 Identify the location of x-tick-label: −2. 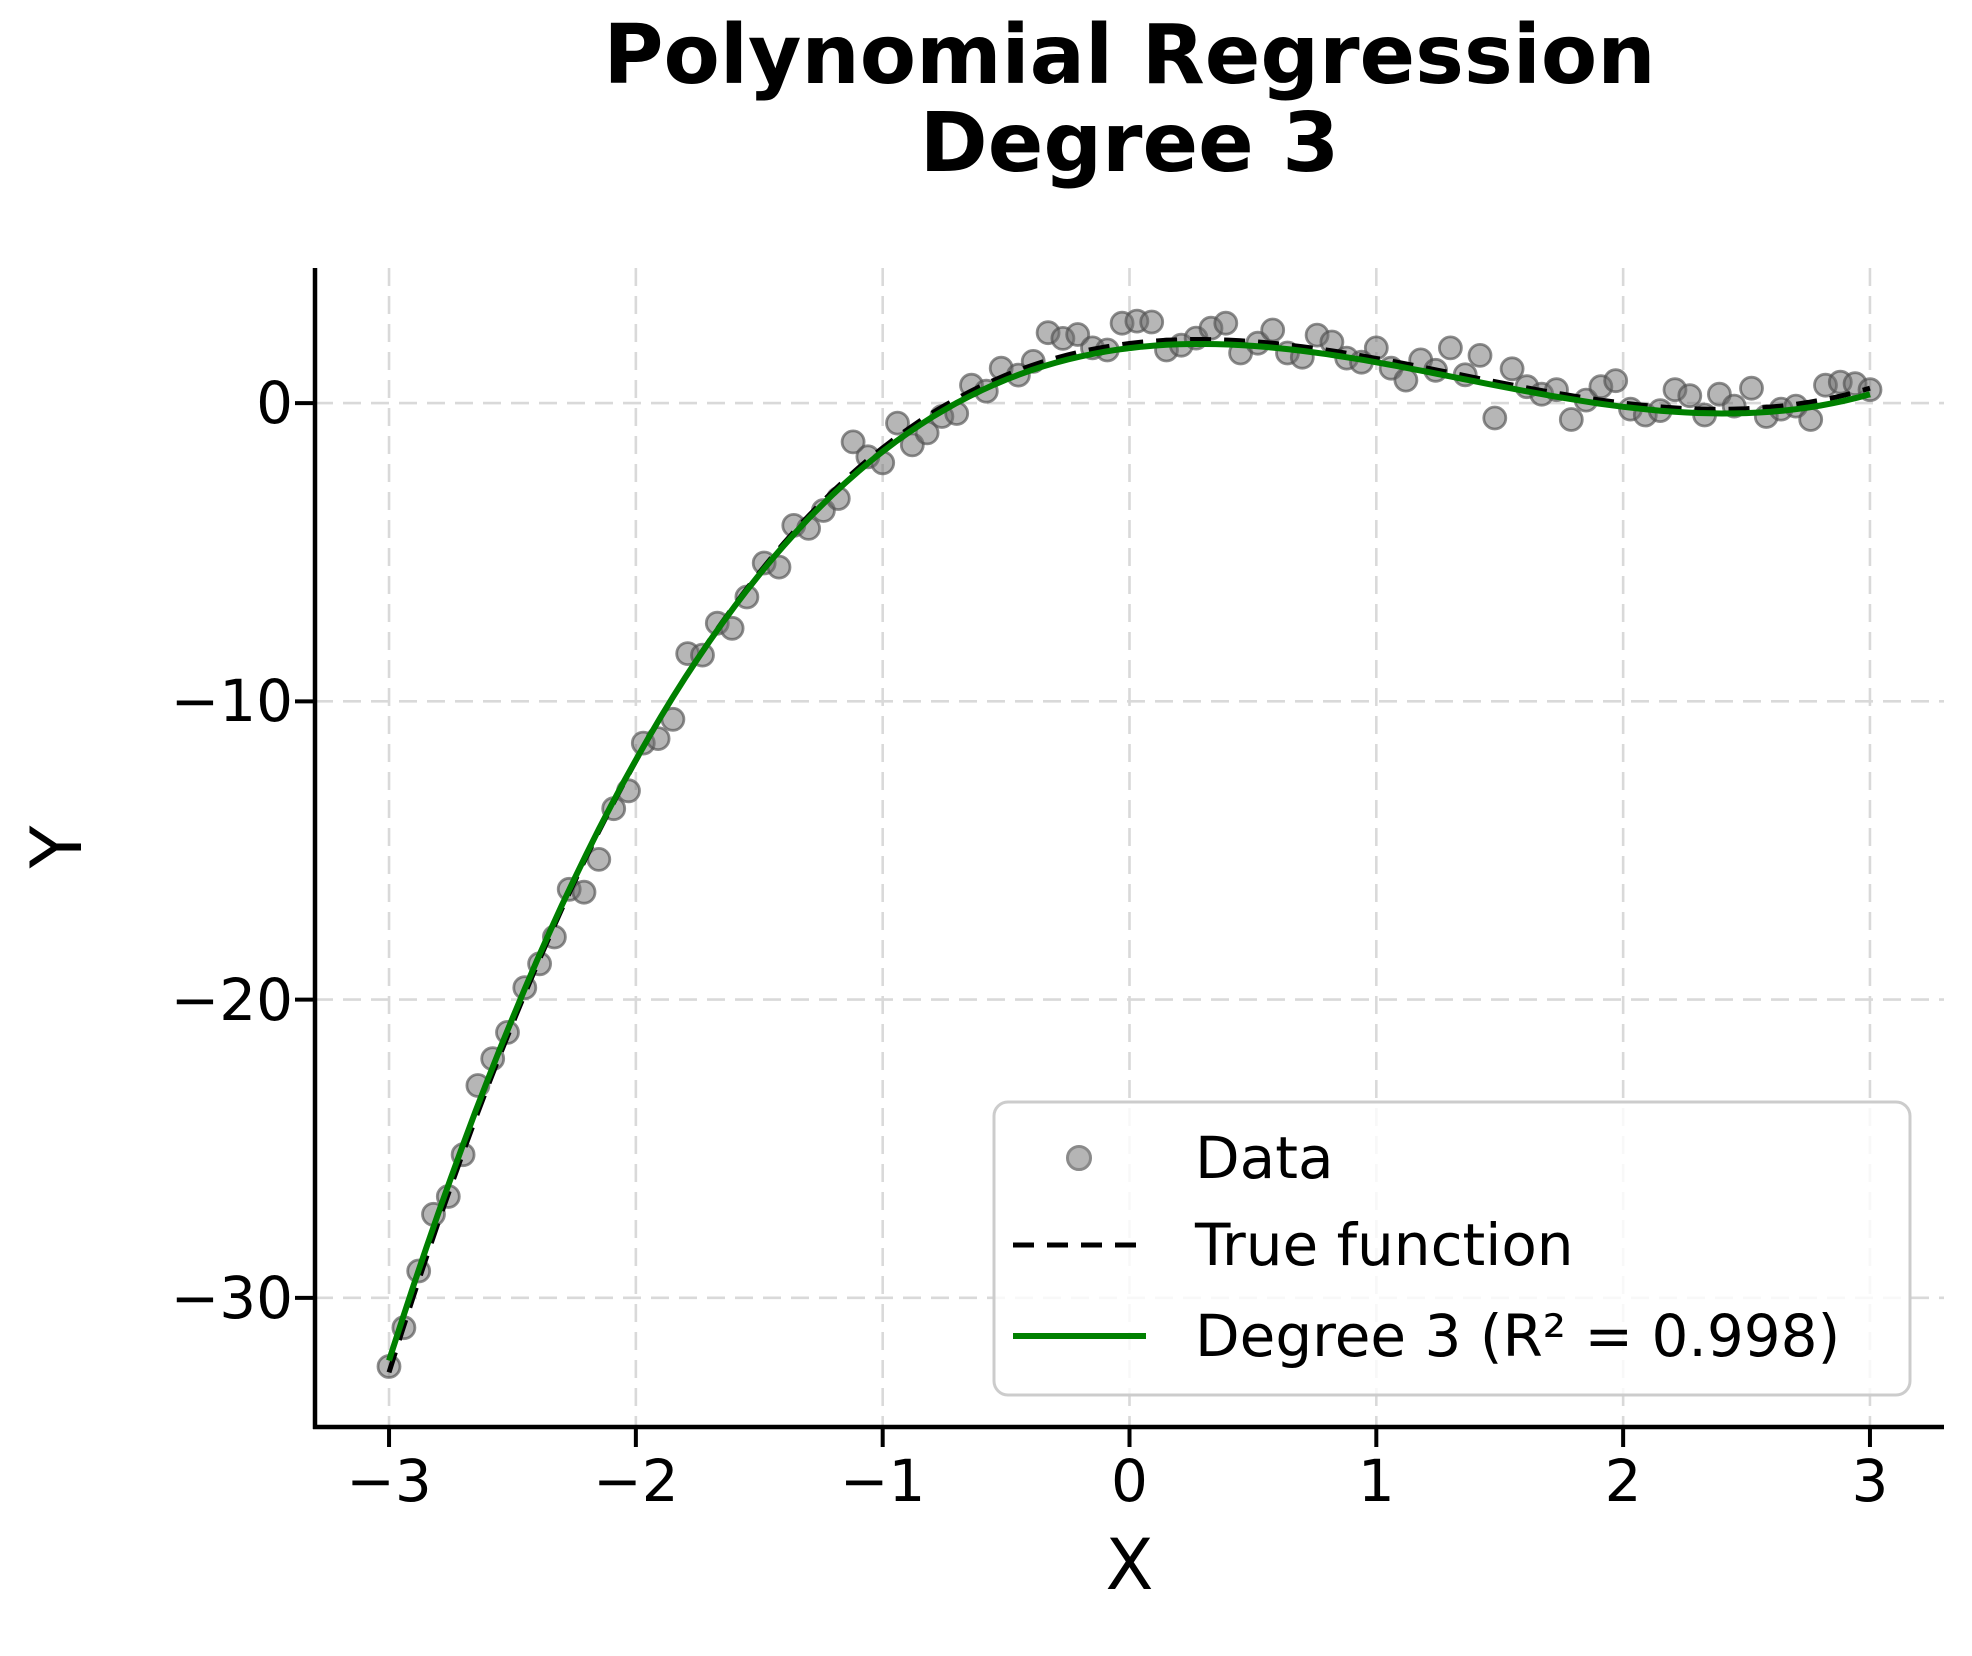
(636, 1481).